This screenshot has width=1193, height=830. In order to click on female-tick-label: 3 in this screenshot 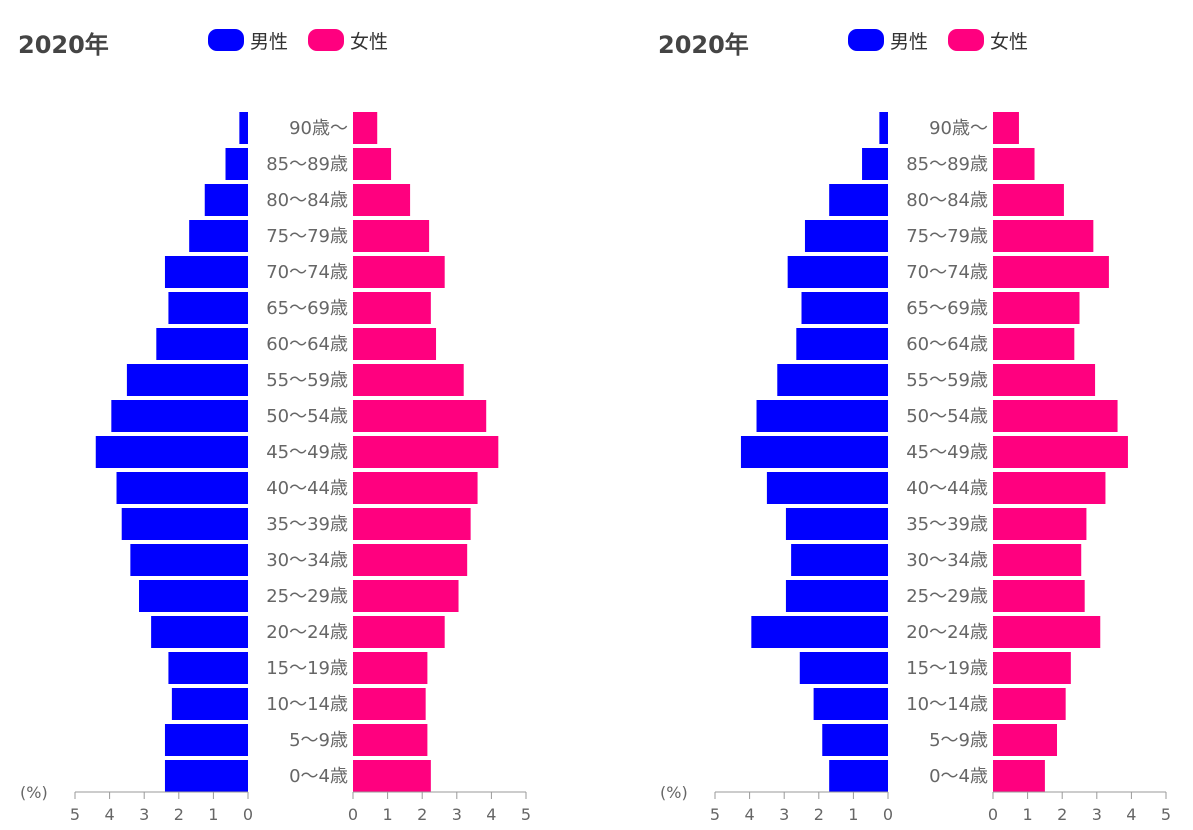, I will do `click(457, 814)`.